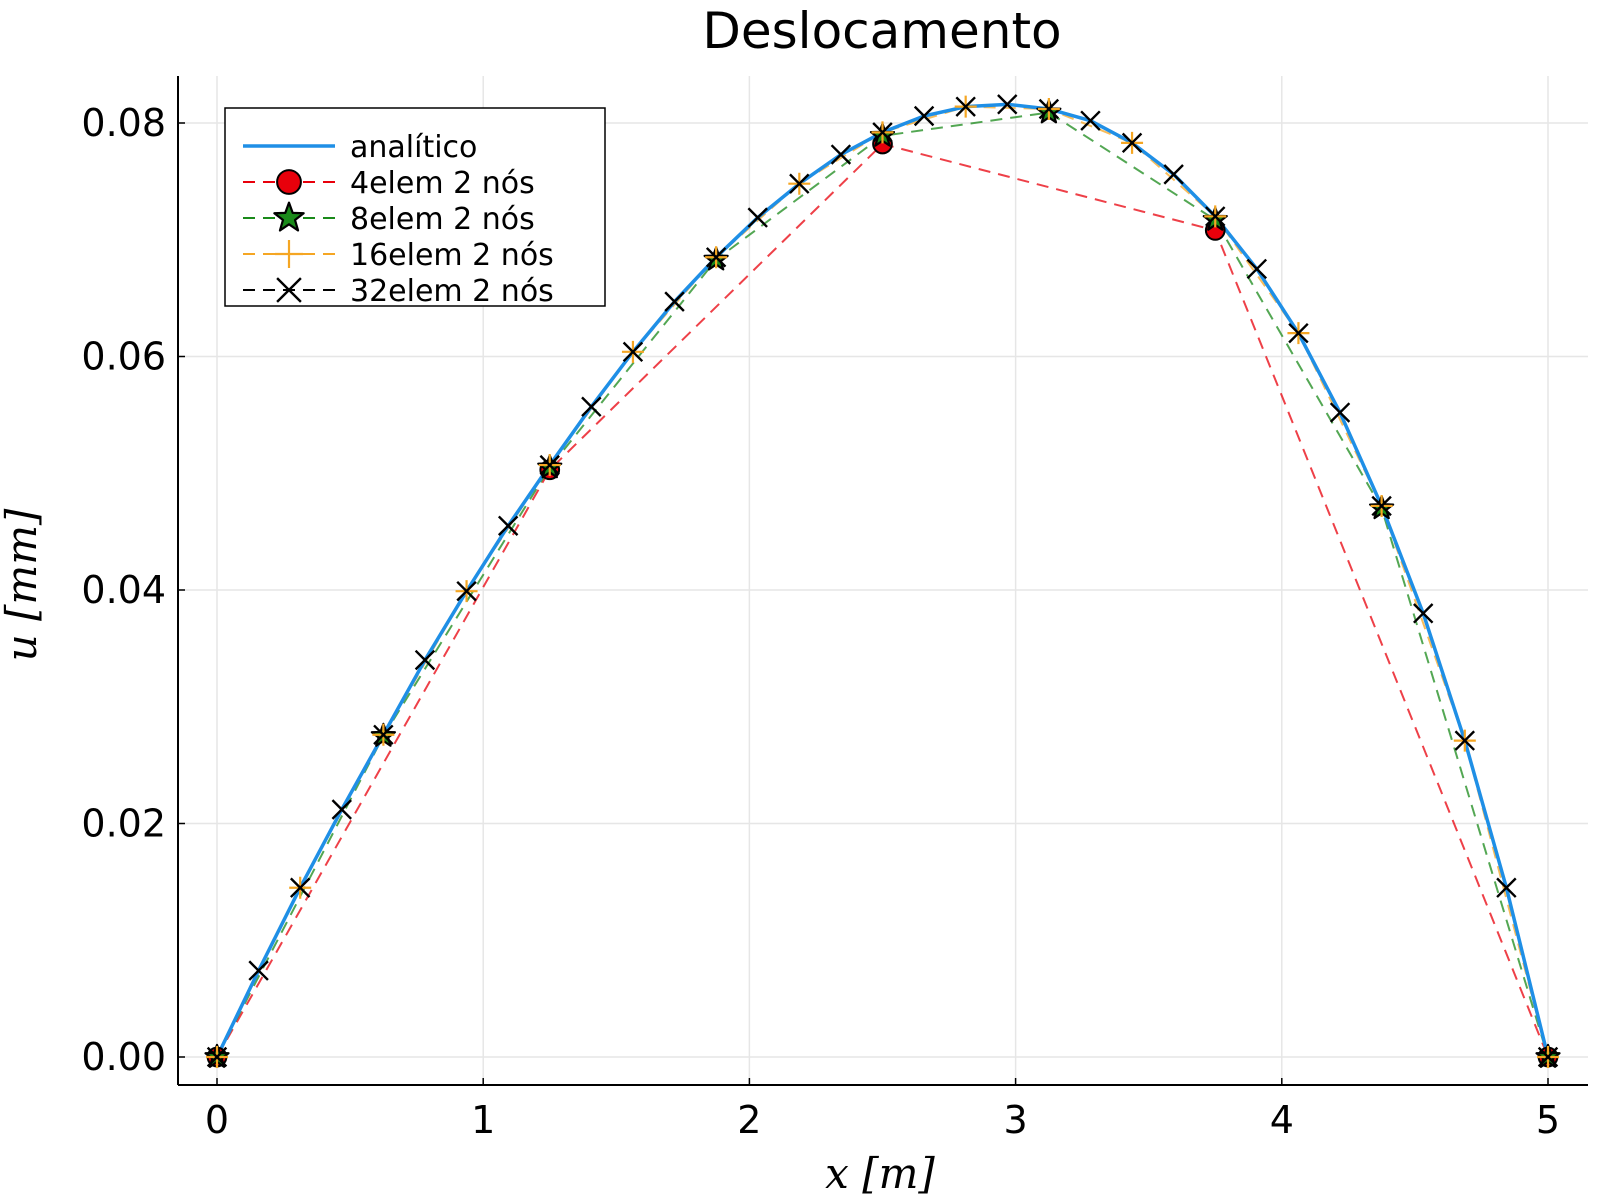 The image size is (1600, 1200). Describe the element at coordinates (23, 584) in the screenshot. I see `y-axis-label: u [mm]` at that location.